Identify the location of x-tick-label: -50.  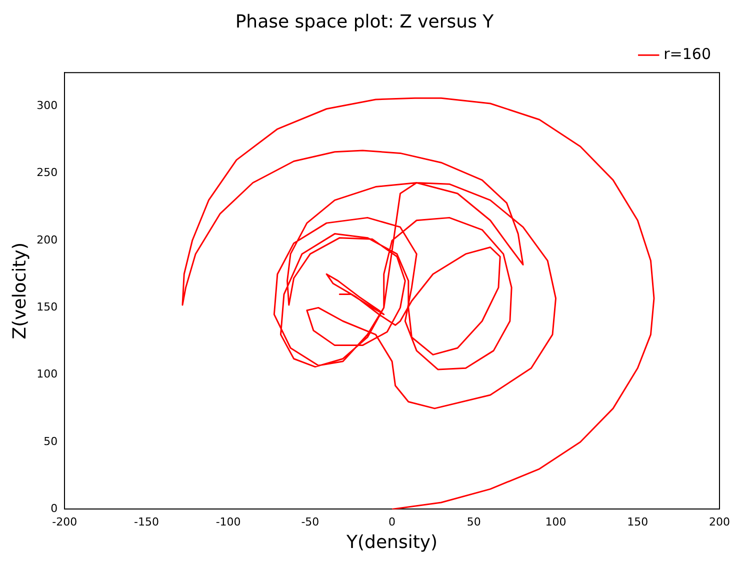
(310, 522).